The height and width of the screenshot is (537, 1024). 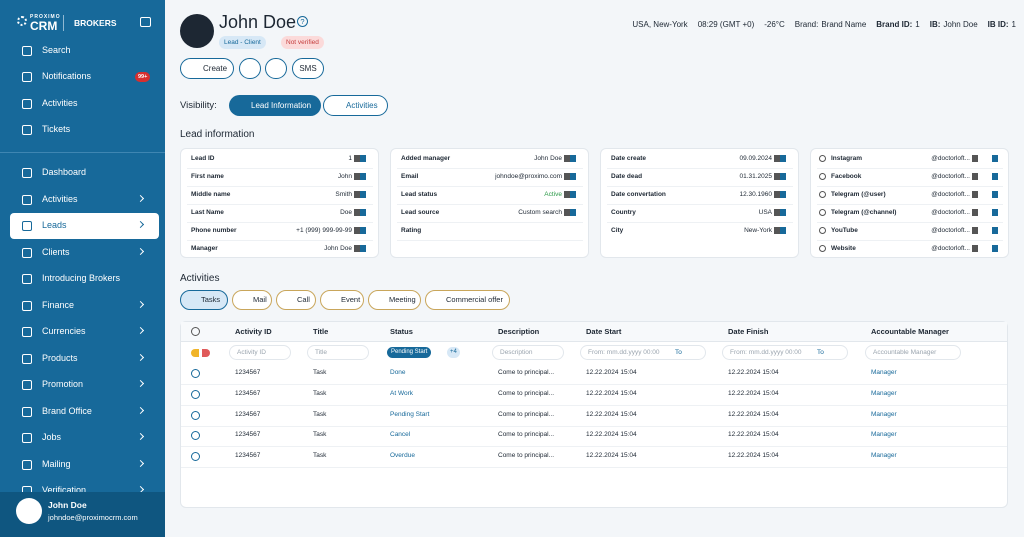 What do you see at coordinates (342, 300) in the screenshot?
I see `activity-filter: Event` at bounding box center [342, 300].